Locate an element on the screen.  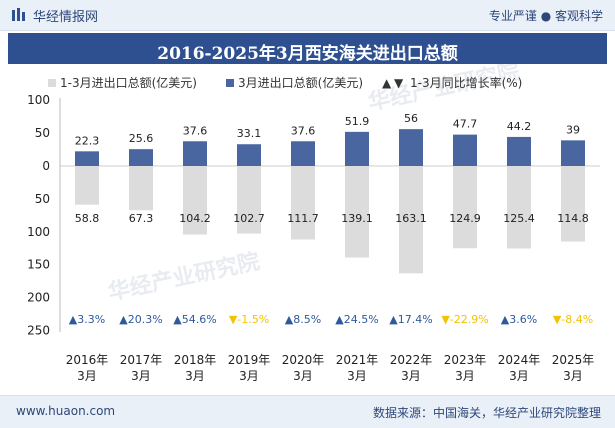
growth-rate-label: ▲20.3% is located at coordinates (140, 319).